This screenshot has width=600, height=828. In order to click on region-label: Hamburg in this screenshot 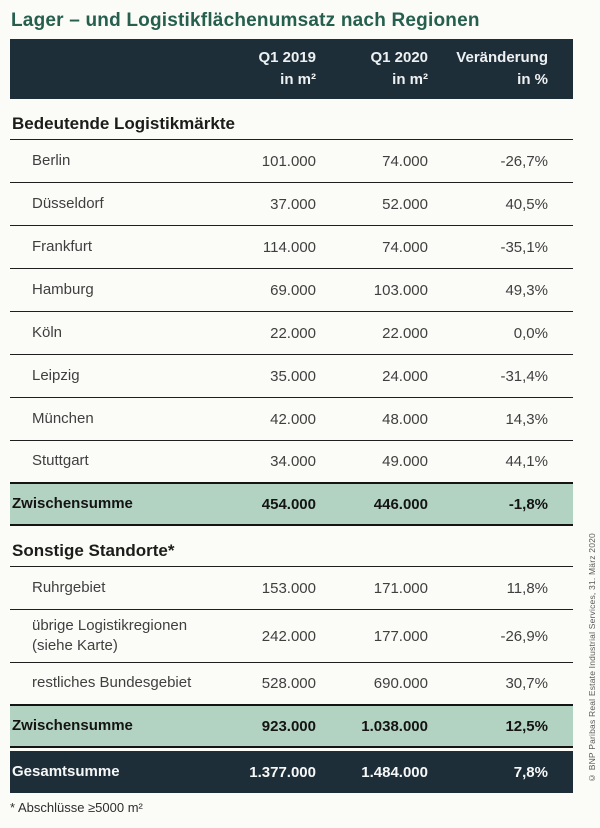, I will do `click(63, 289)`.